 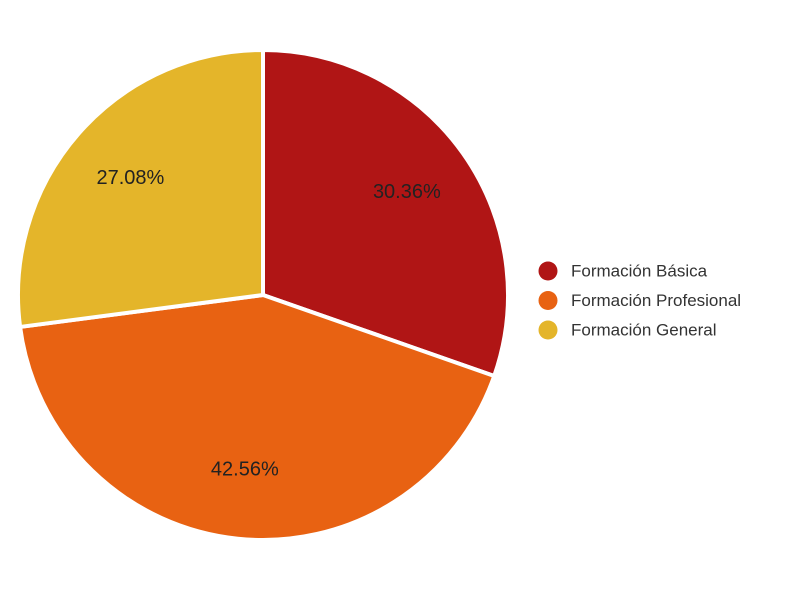 What do you see at coordinates (407, 192) in the screenshot?
I see `data-label: 30.36%` at bounding box center [407, 192].